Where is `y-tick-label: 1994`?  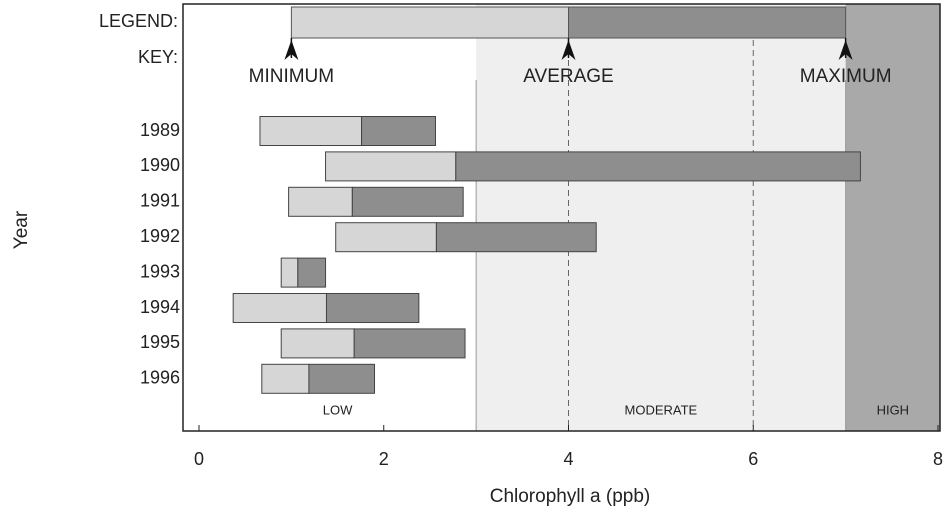
y-tick-label: 1994 is located at coordinates (160, 307).